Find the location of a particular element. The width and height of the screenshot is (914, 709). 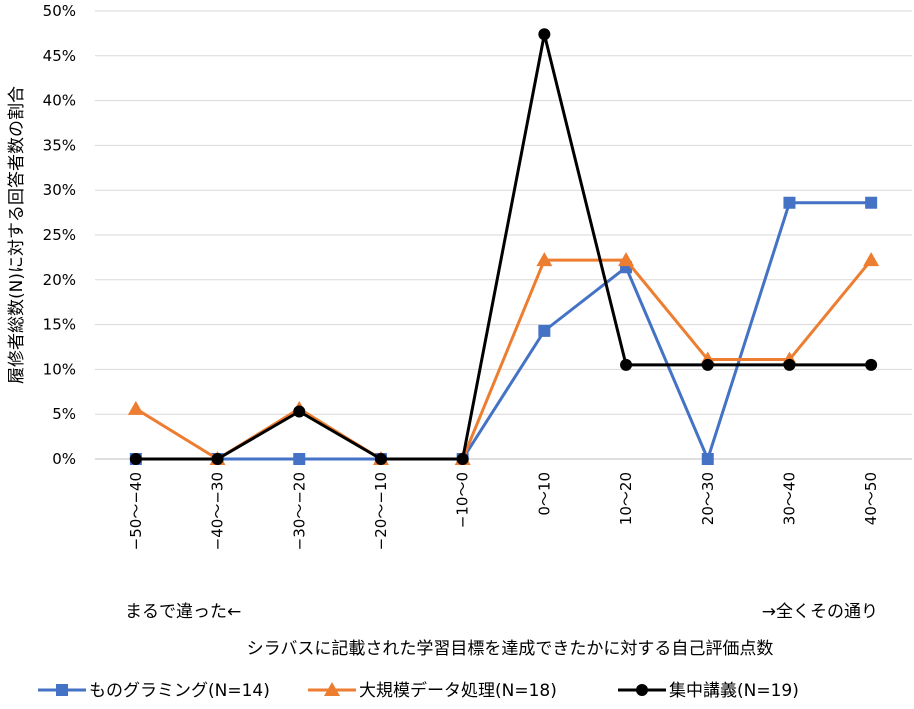

x-tick-label: −30〜−20 is located at coordinates (299, 511).